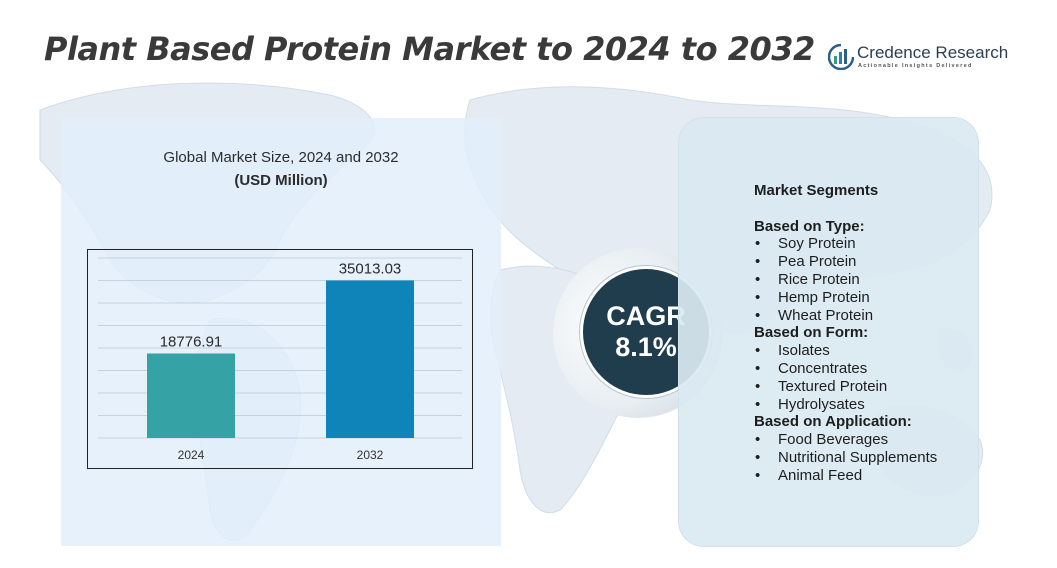  What do you see at coordinates (864, 351) in the screenshot?
I see `segment-item: • Isolates` at bounding box center [864, 351].